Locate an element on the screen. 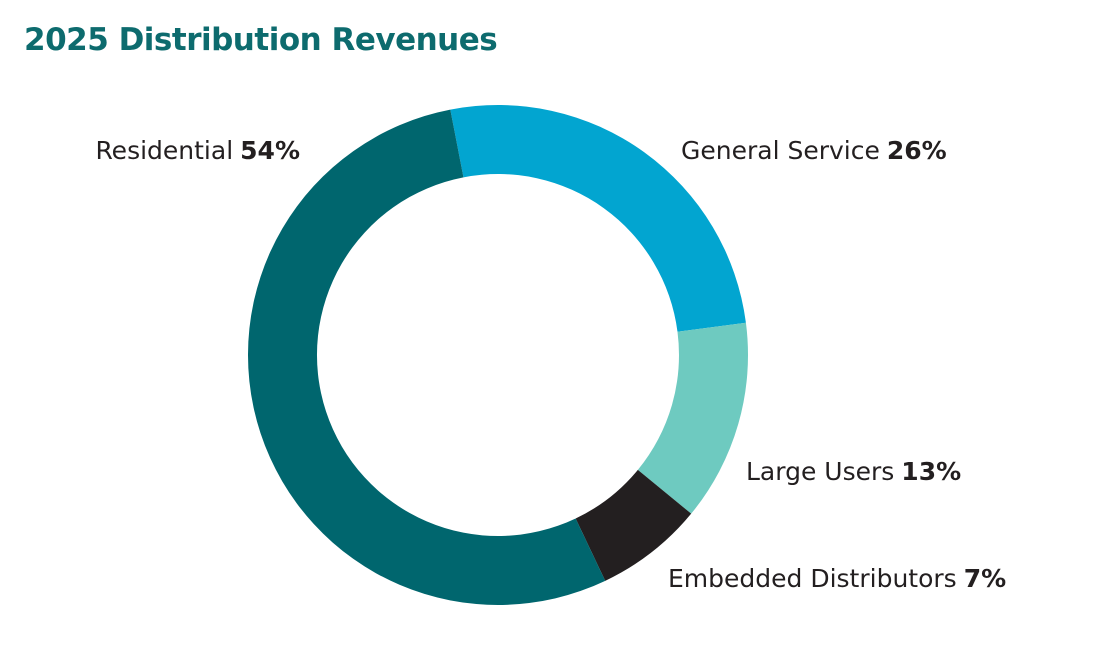 The image size is (1120, 662). label-residential-percent: 54% is located at coordinates (270, 150).